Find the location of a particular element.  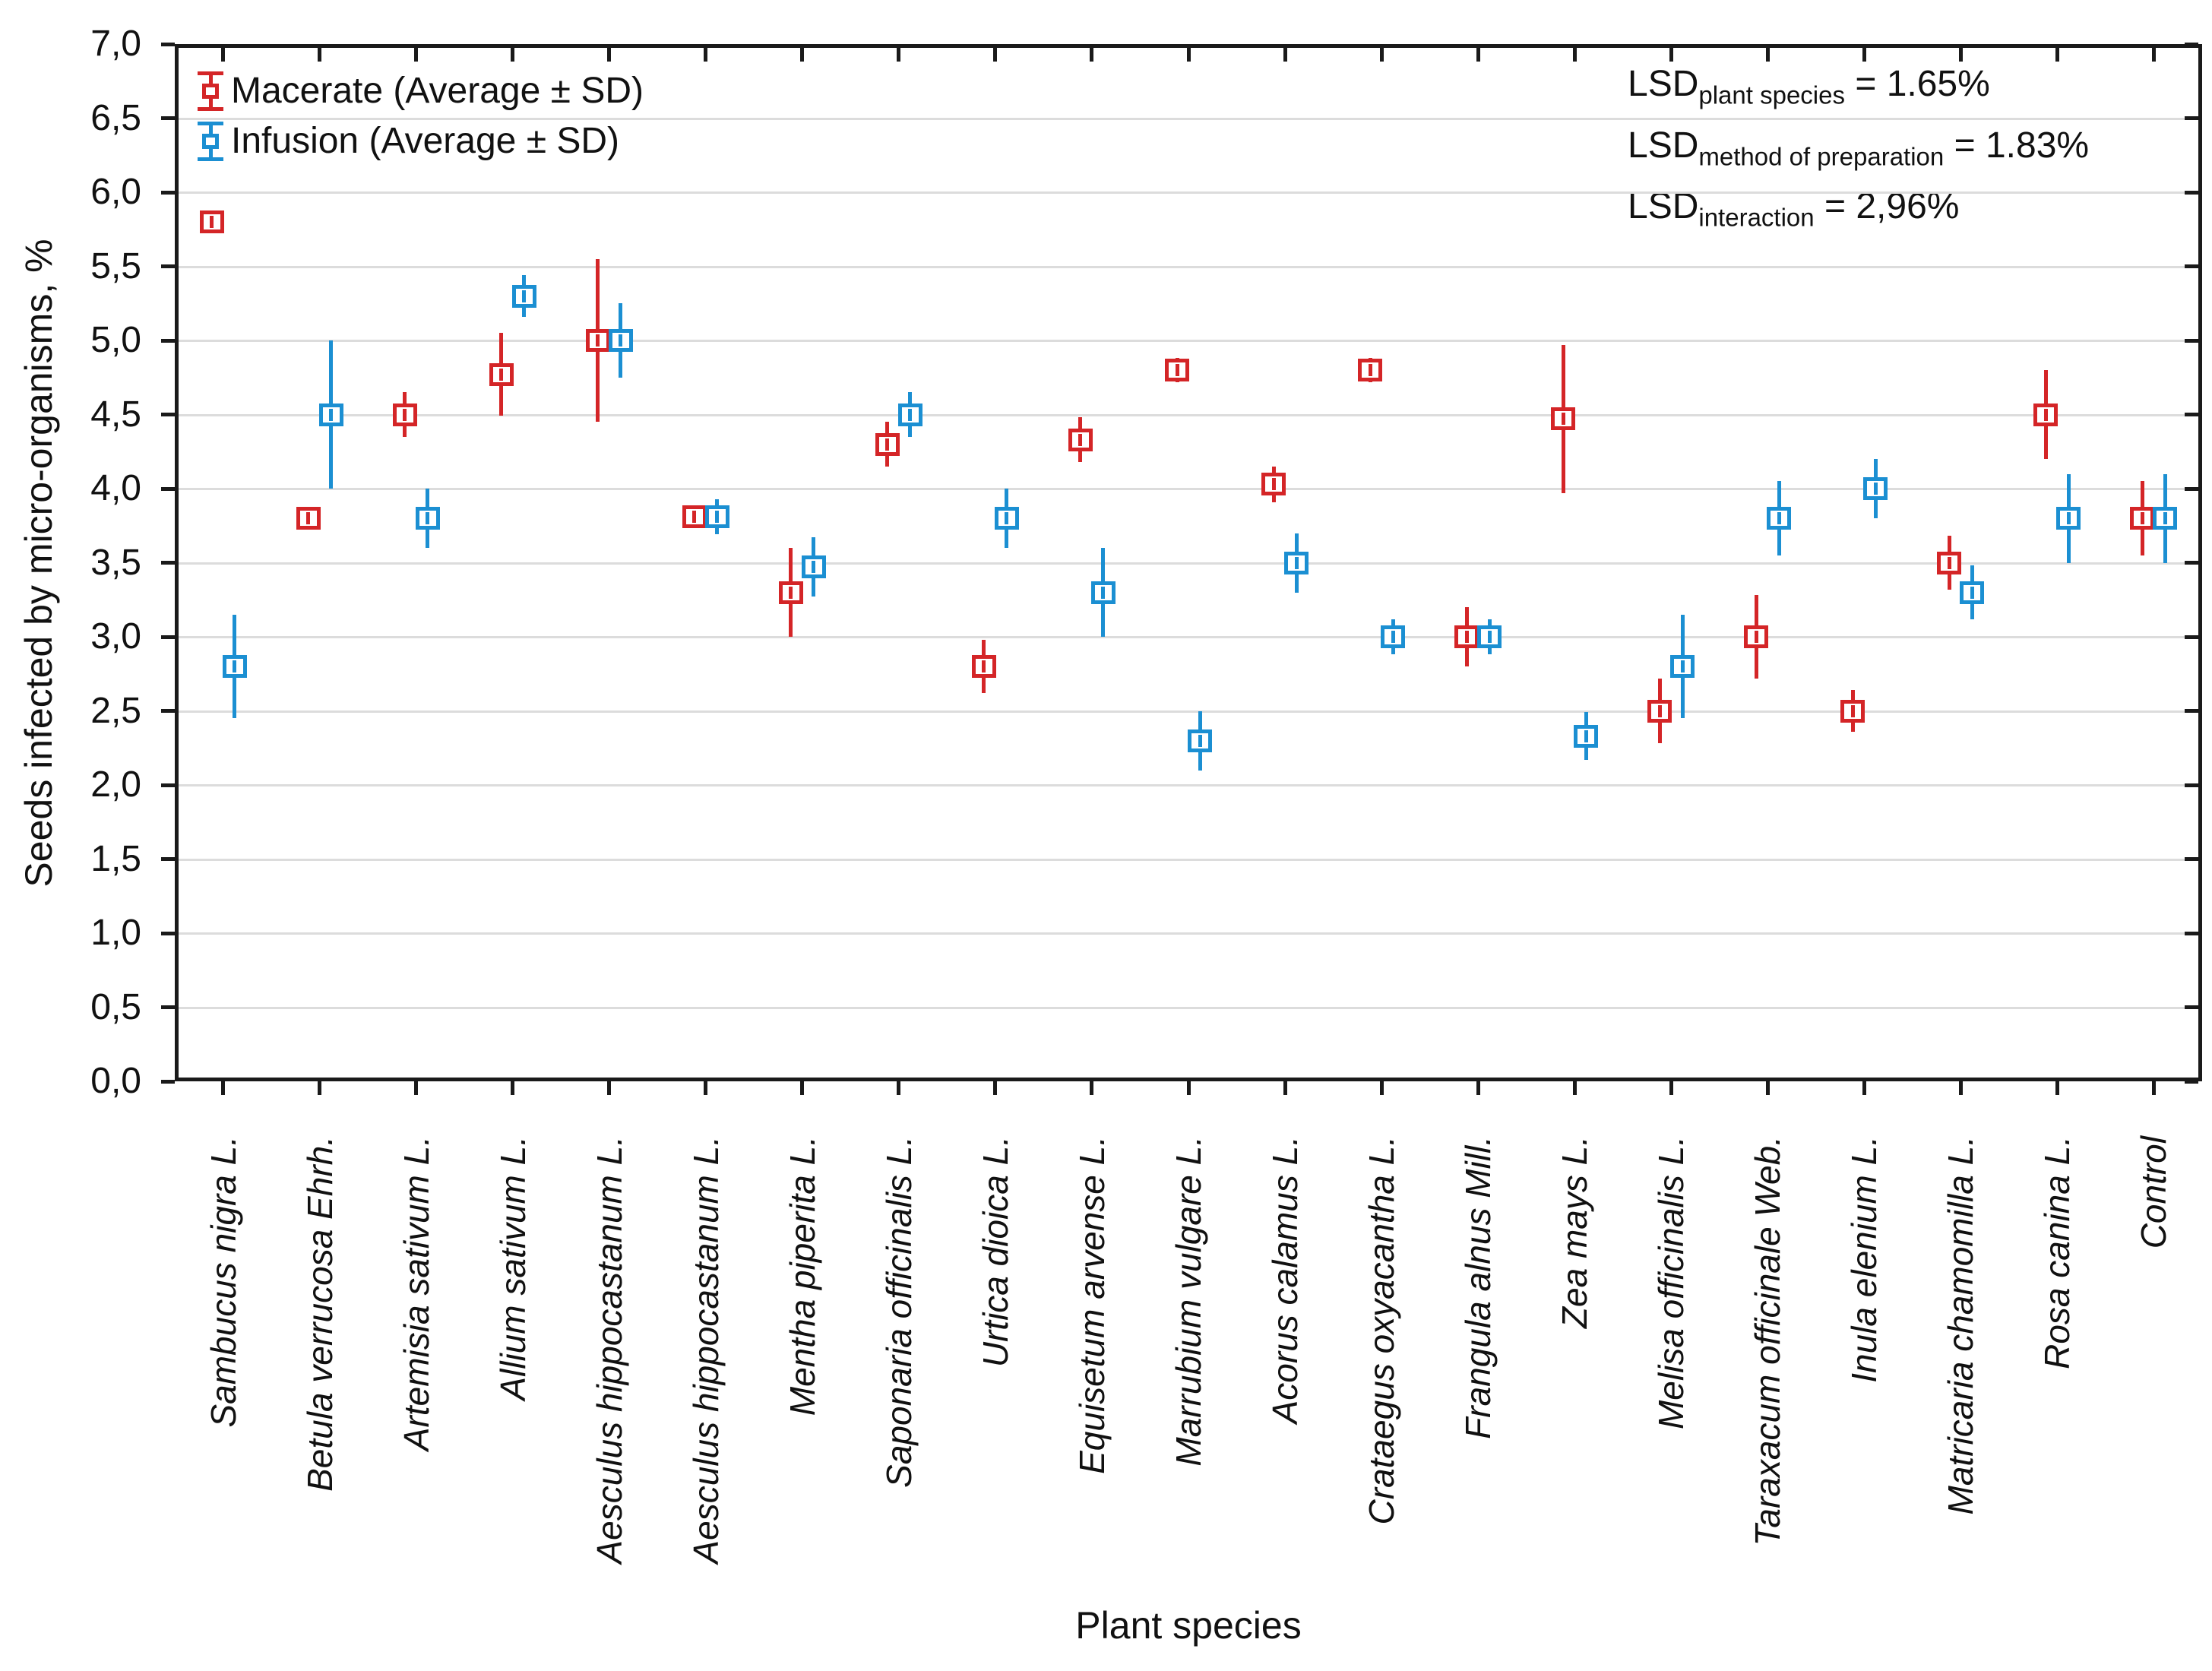

y-tick-right-5.0 is located at coordinates (2191, 340).